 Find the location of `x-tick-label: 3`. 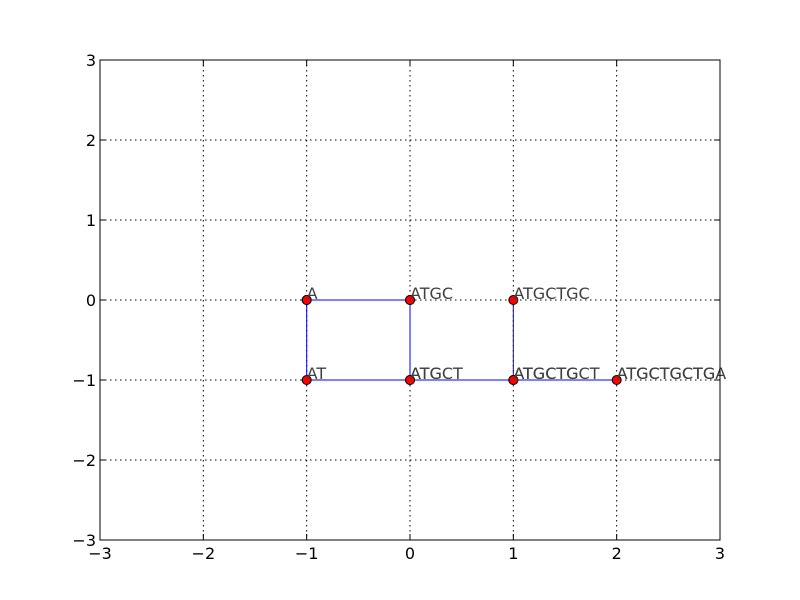

x-tick-label: 3 is located at coordinates (720, 553).